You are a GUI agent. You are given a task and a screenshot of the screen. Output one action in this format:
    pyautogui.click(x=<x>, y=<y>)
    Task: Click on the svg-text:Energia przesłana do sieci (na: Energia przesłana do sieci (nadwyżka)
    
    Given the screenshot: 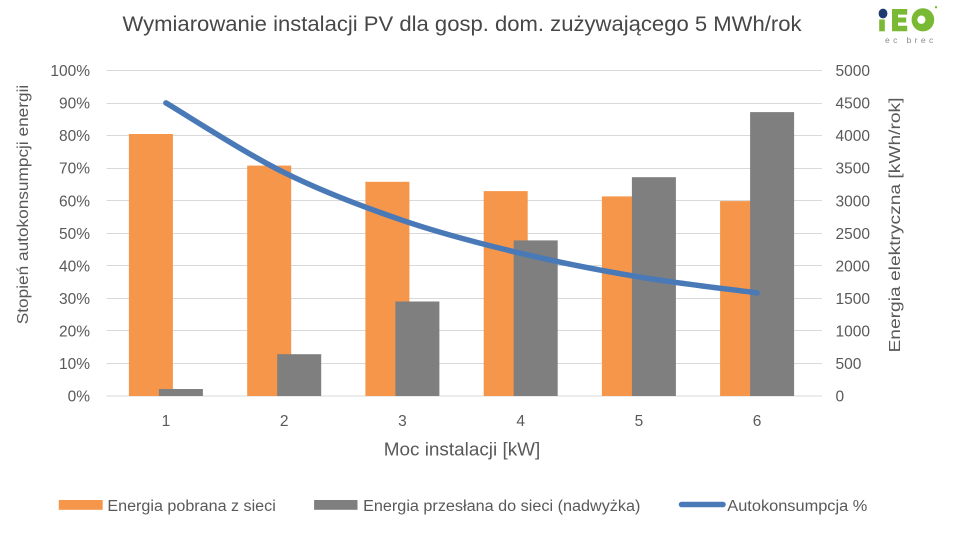 What is the action you would take?
    pyautogui.click(x=501, y=506)
    